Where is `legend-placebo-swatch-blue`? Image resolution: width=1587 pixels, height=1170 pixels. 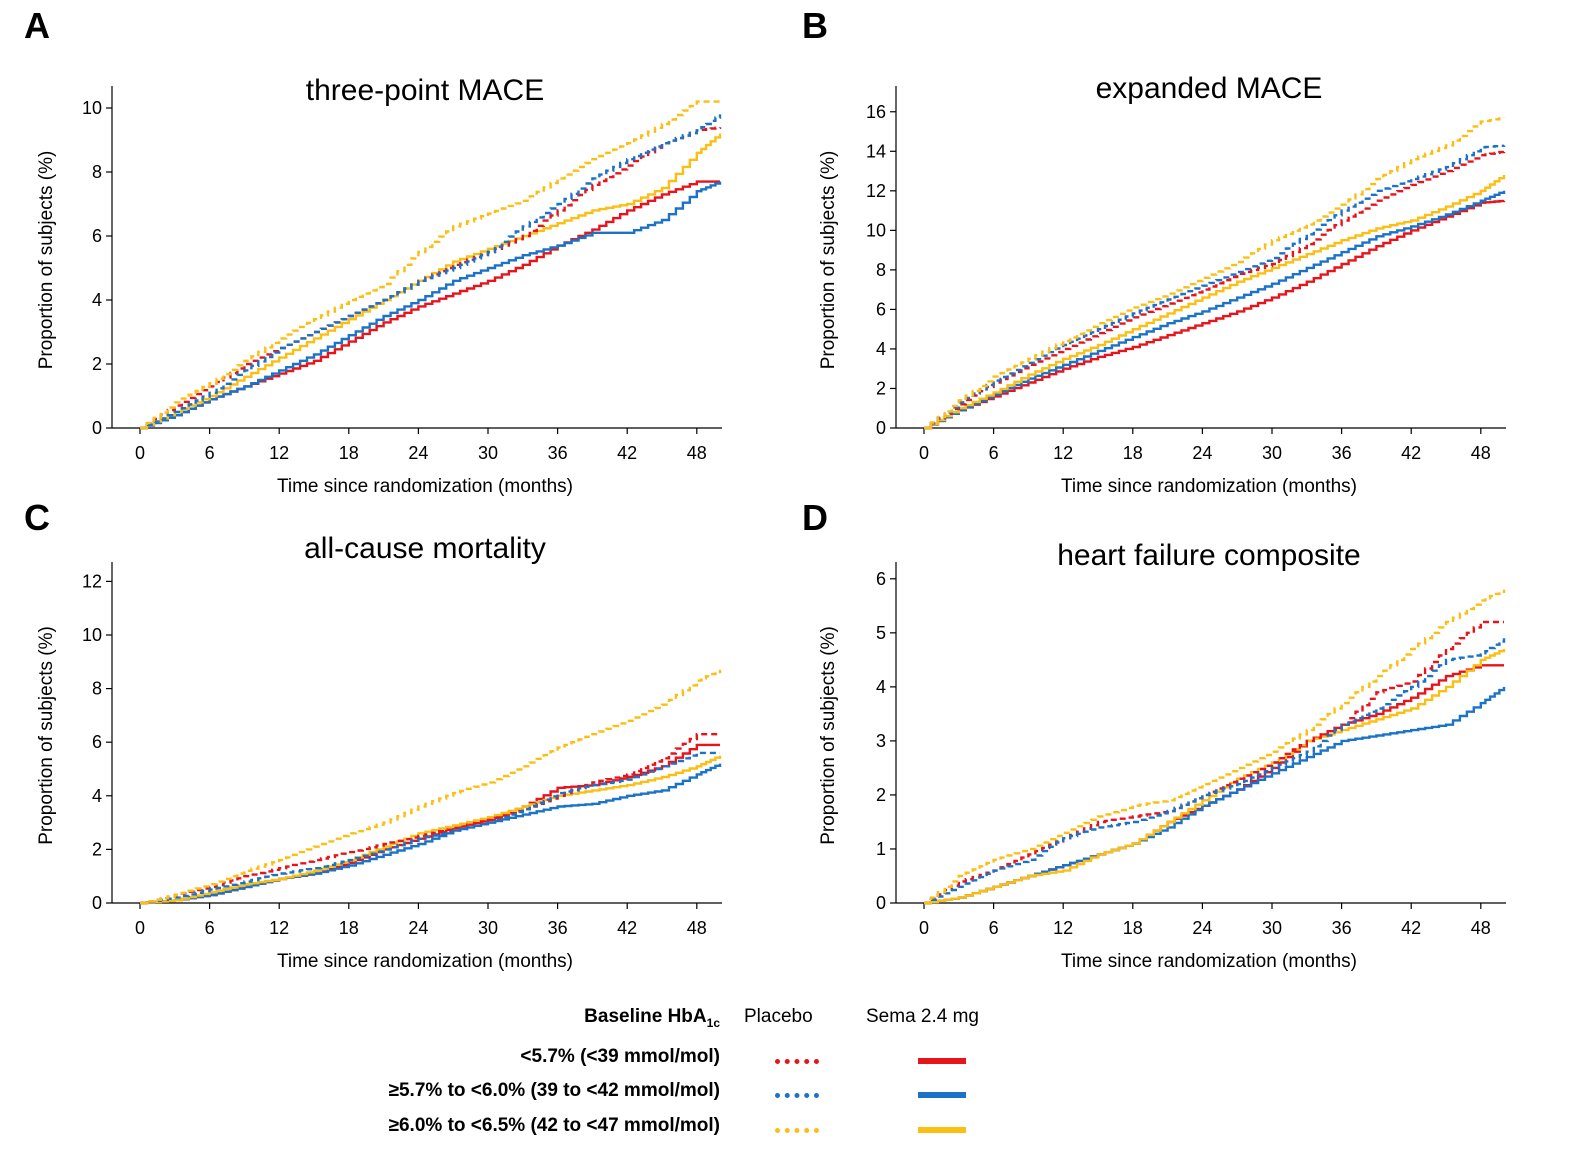 legend-placebo-swatch-blue is located at coordinates (797, 1095).